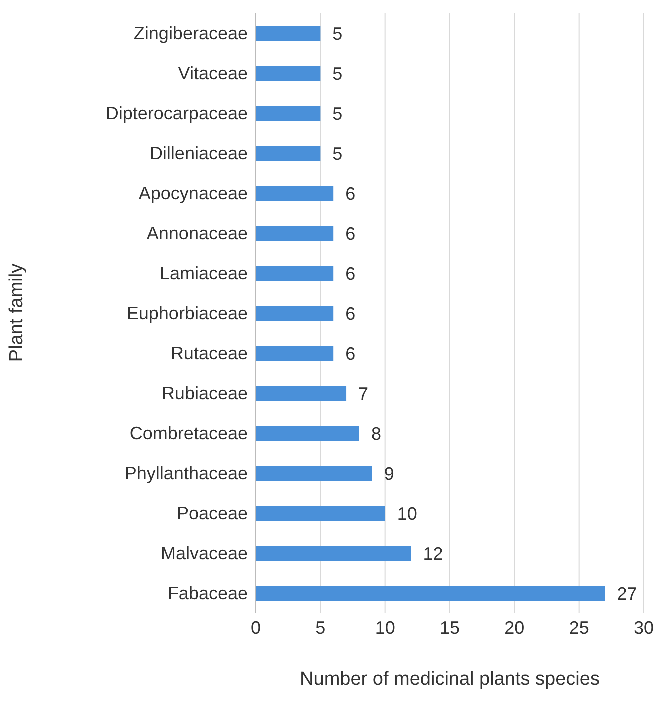  Describe the element at coordinates (644, 628) in the screenshot. I see `x-tick-label: 30` at that location.